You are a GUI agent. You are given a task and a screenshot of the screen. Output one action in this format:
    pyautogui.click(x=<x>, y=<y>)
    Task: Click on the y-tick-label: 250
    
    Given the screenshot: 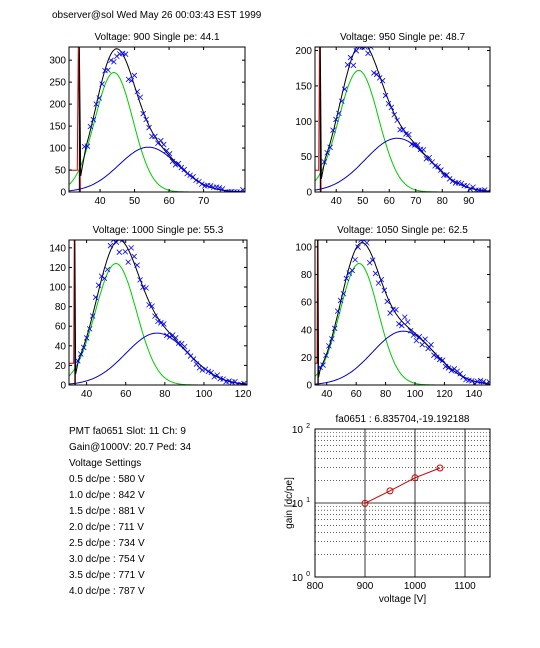 What is the action you would take?
    pyautogui.click(x=57, y=83)
    